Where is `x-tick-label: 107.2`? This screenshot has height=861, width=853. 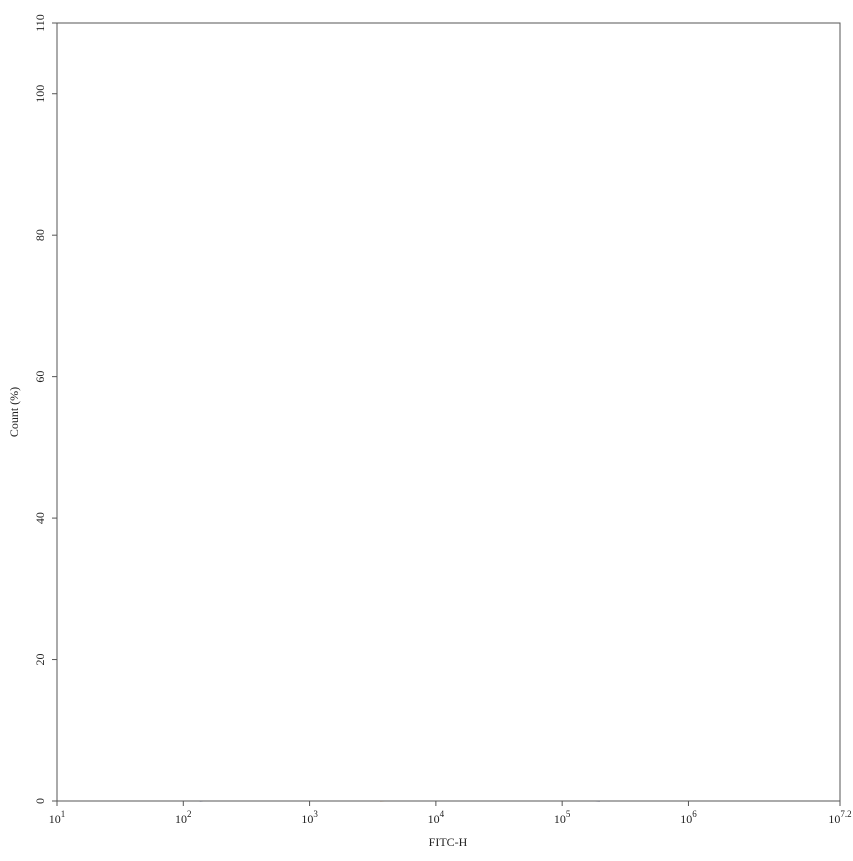
x-tick-label: 107.2 is located at coordinates (839, 817).